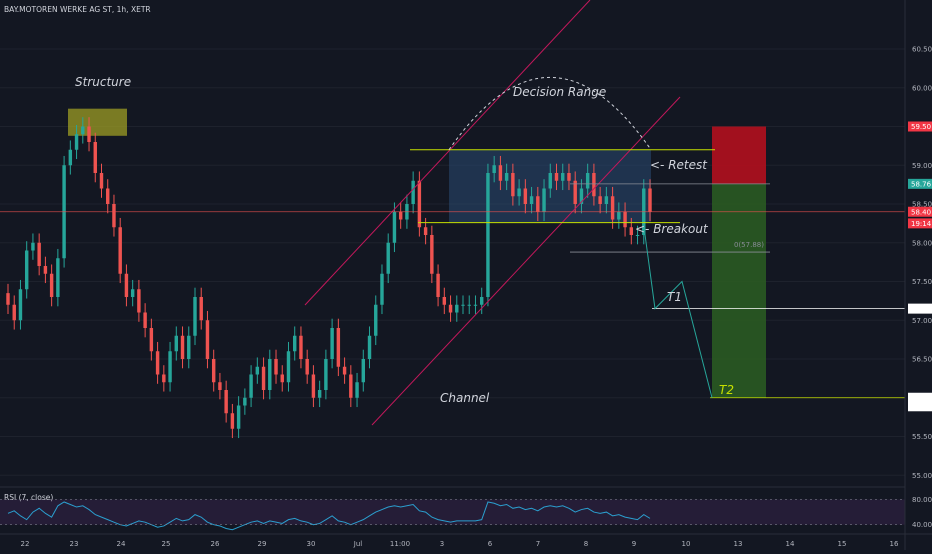 This screenshot has height=554, width=932. What do you see at coordinates (922, 282) in the screenshot?
I see `price-tick-label: 57.50` at bounding box center [922, 282].